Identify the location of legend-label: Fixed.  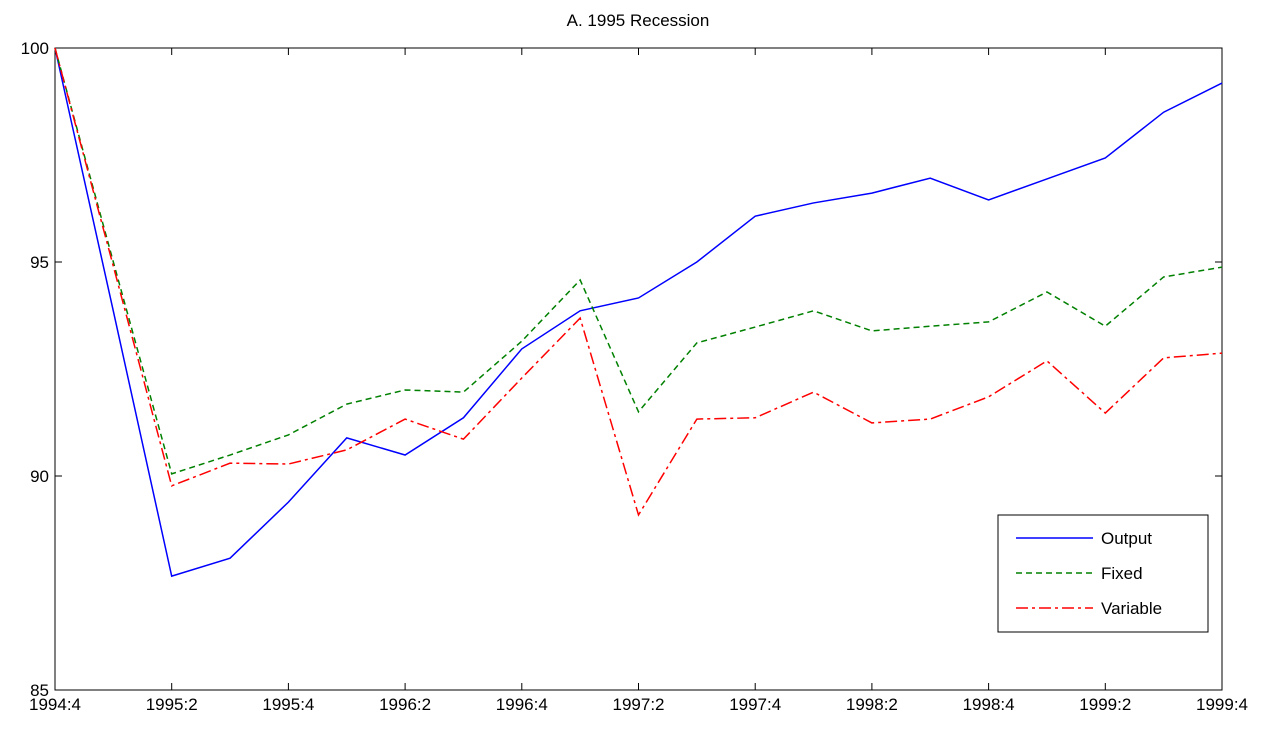
(1122, 573).